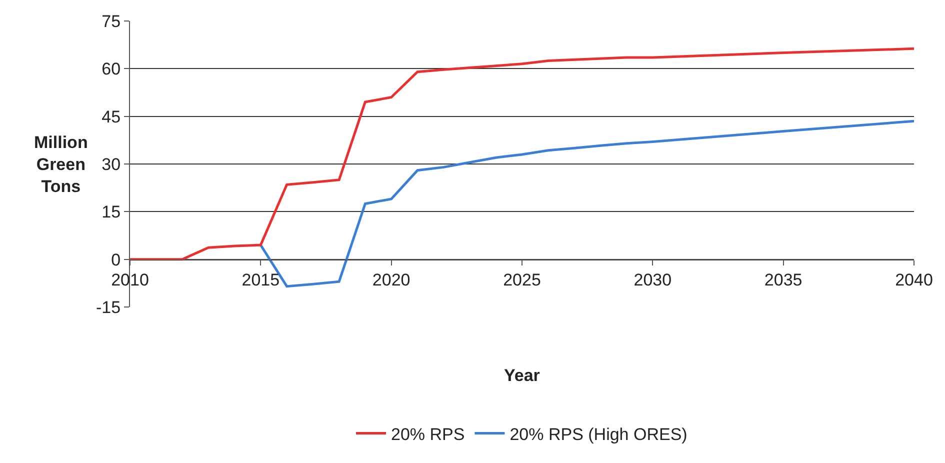  Describe the element at coordinates (428, 434) in the screenshot. I see `legend-label: 20% RPS` at that location.